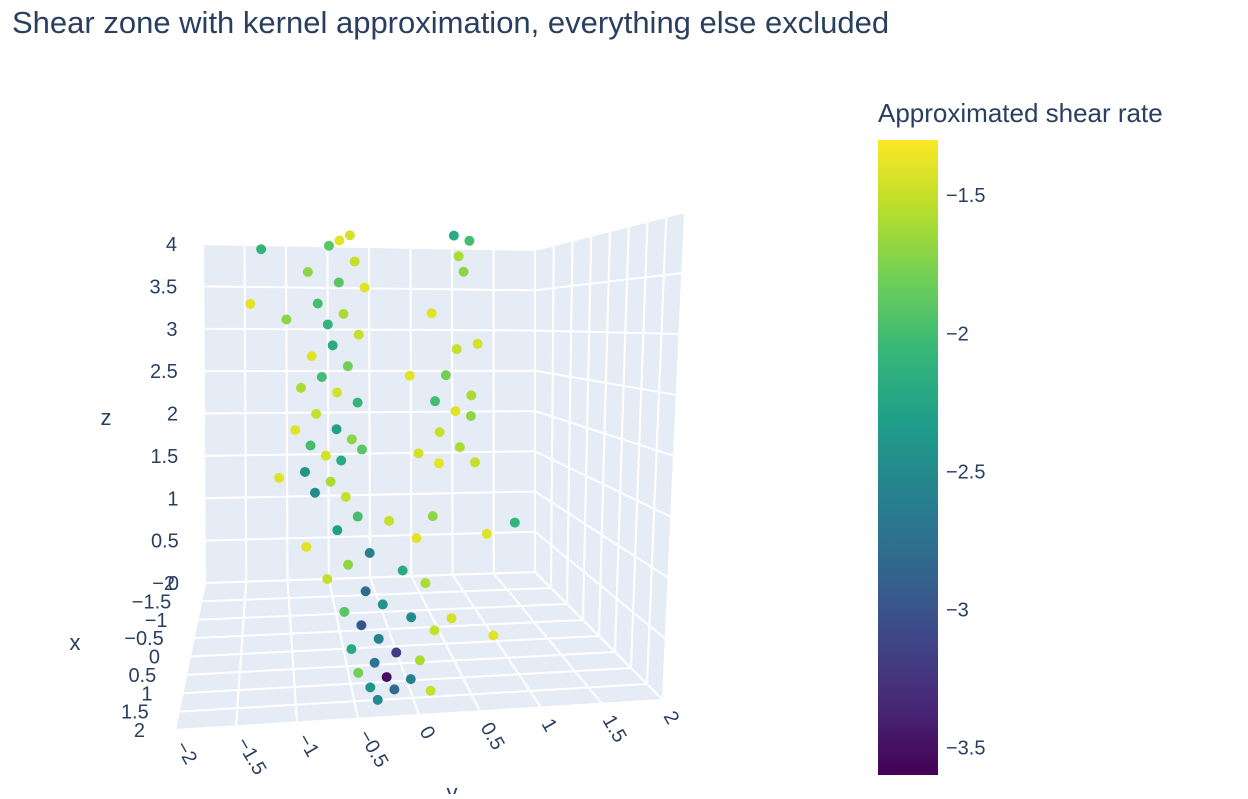  I want to click on colorbar-tick-label: −1.5, so click(965, 196).